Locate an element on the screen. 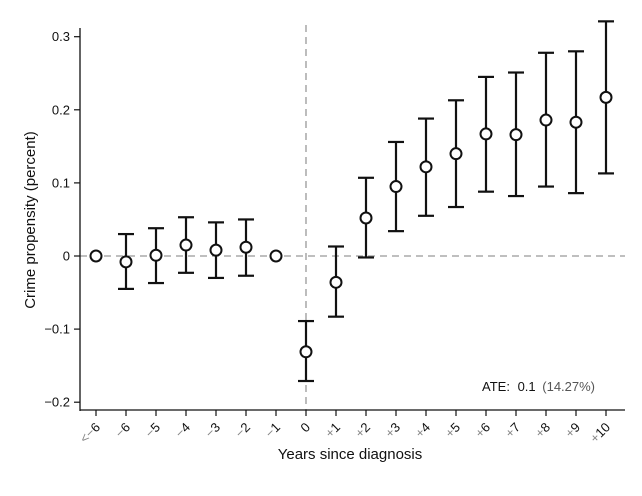 This screenshot has width=642, height=496. y-tick-label: 0.3 is located at coordinates (61, 36).